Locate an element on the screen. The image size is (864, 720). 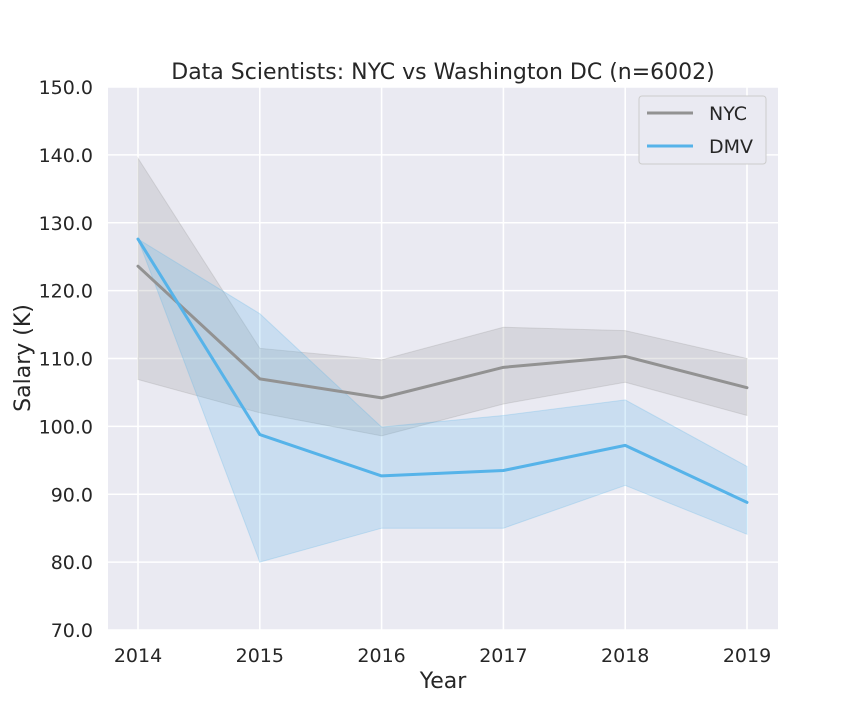
x-tick-label: 2019 is located at coordinates (747, 656).